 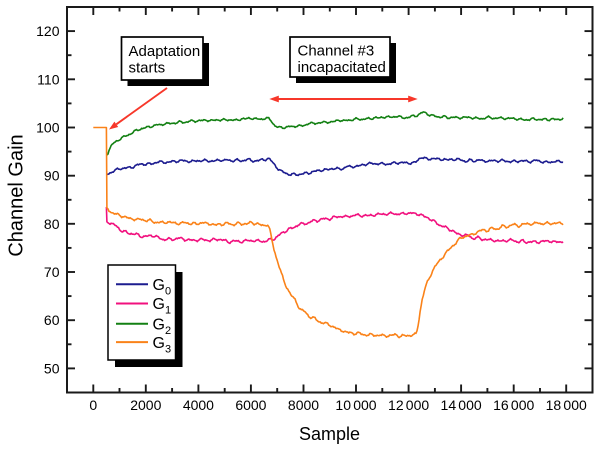 I want to click on svg-text: 2000, so click(x=145, y=405).